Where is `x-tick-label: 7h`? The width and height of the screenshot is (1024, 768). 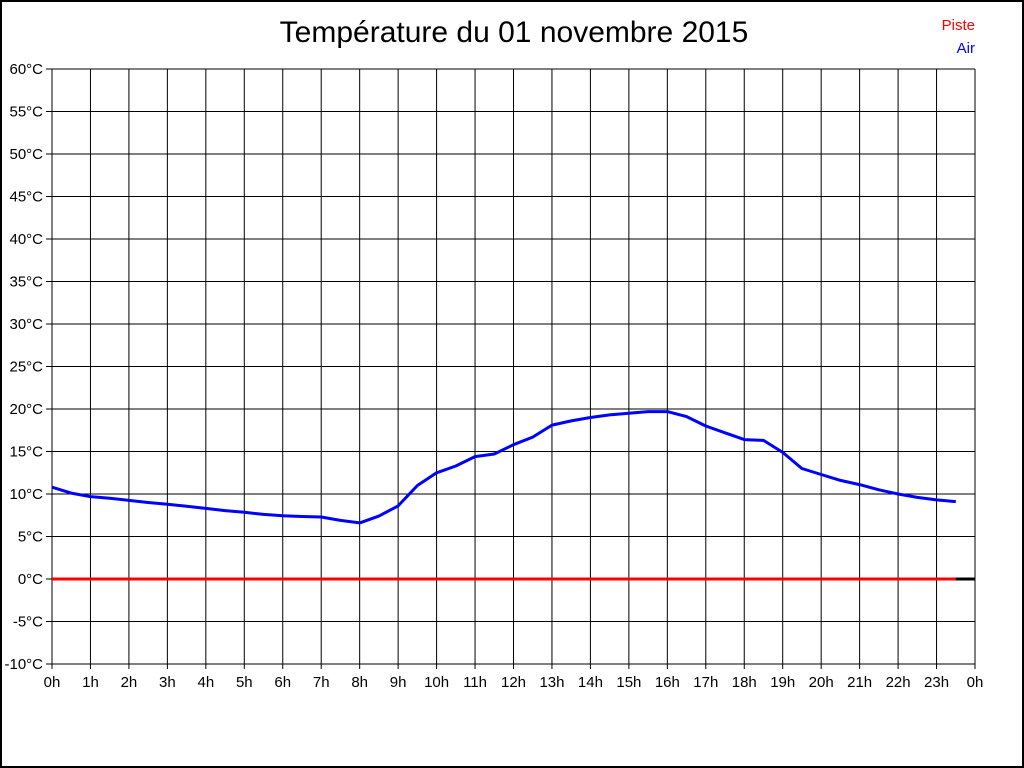
x-tick-label: 7h is located at coordinates (321, 682).